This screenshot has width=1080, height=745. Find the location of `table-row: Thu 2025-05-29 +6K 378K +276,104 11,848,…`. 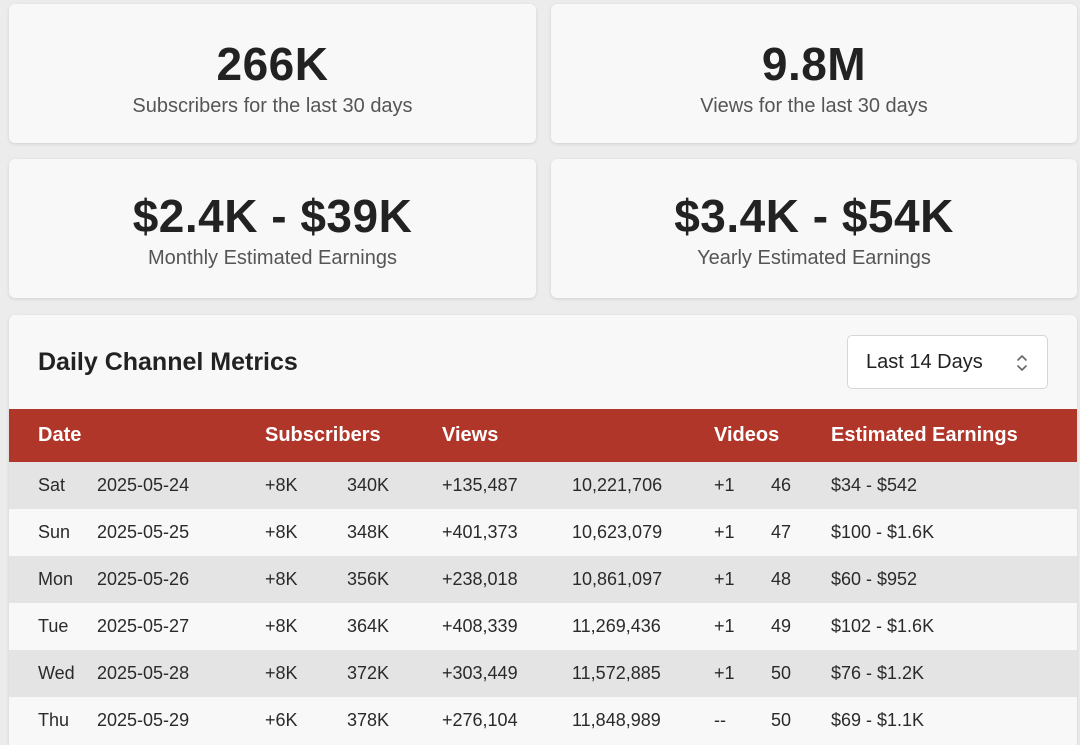

table-row: Thu 2025-05-29 +6K 378K +276,104 11,848,… is located at coordinates (543, 720).